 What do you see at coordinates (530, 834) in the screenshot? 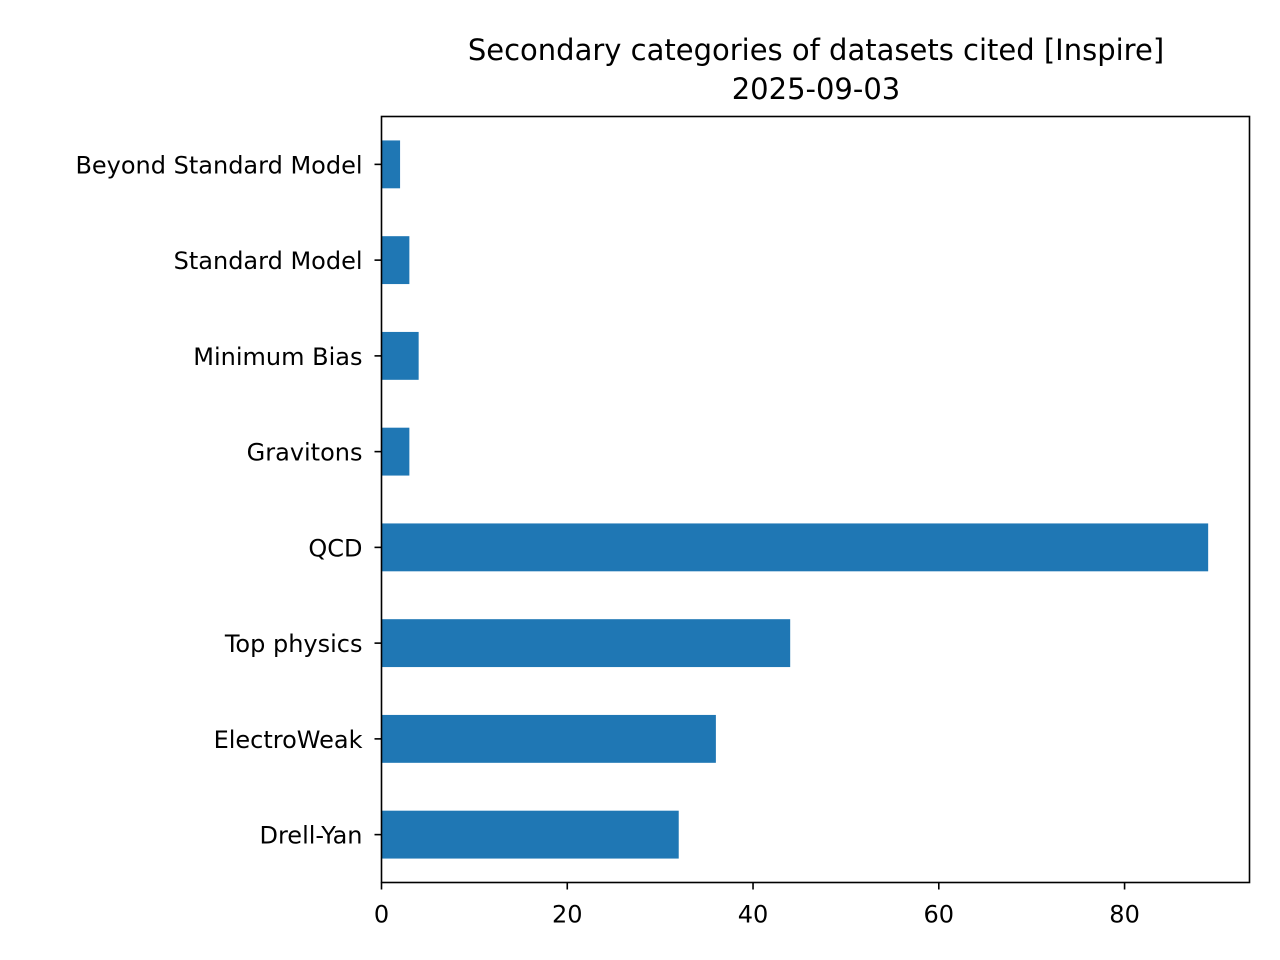
I see `bar-drell-yan` at bounding box center [530, 834].